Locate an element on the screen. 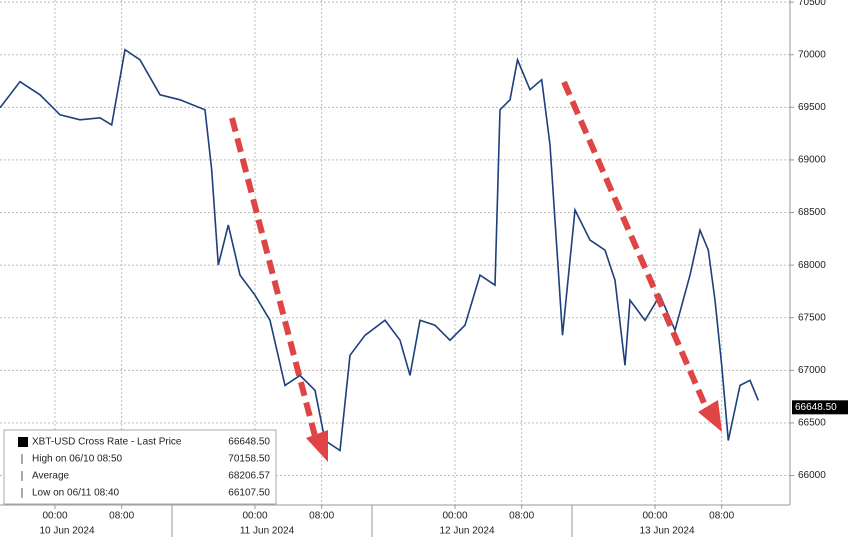 This screenshot has height=537, width=848. last-price-tag is located at coordinates (820, 407).